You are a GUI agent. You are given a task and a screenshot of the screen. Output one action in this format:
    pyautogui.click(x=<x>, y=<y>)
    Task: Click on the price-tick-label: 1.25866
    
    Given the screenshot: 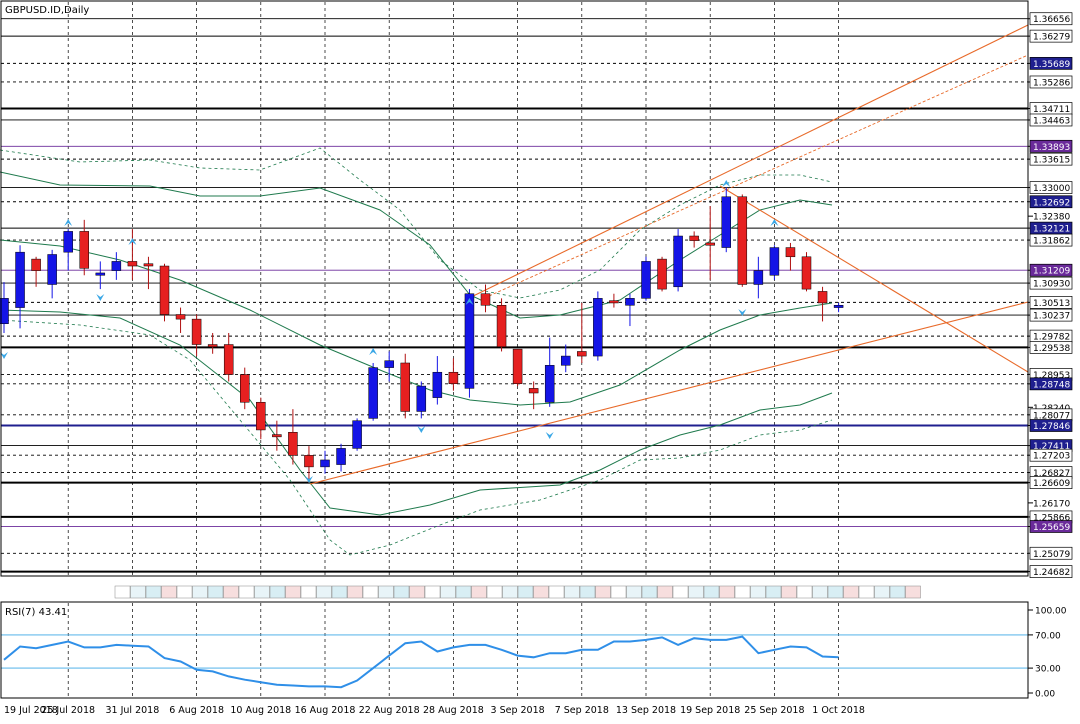 What is the action you would take?
    pyautogui.click(x=1051, y=518)
    